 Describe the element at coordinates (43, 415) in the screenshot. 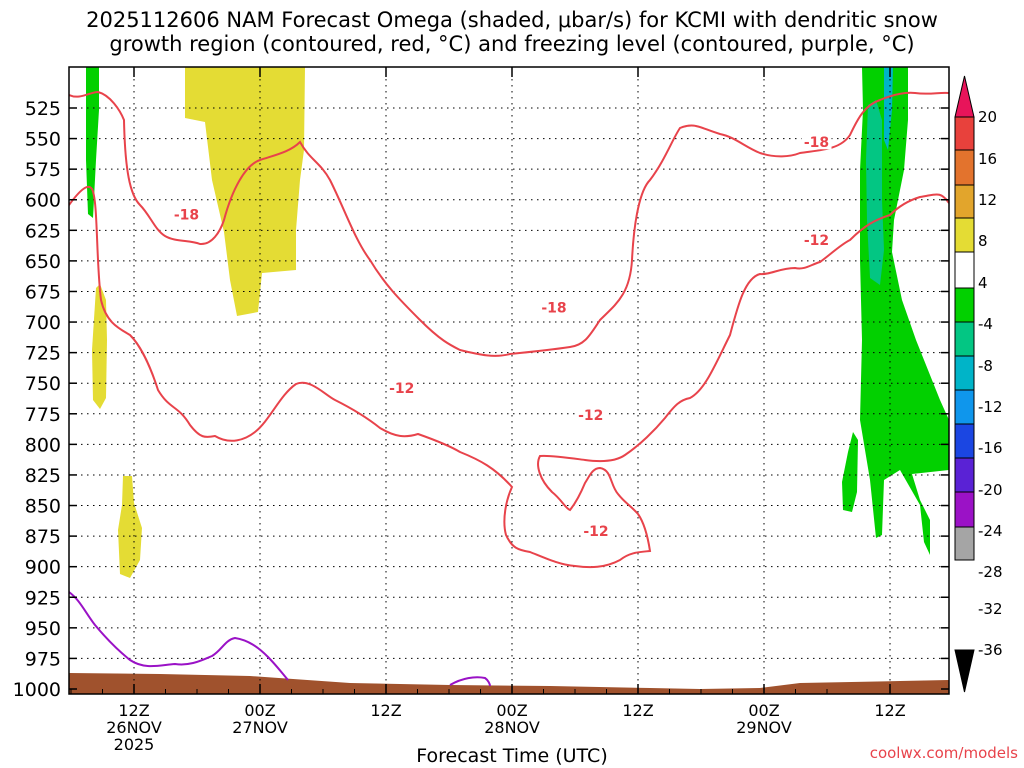

I see `y-tick-label: 775` at that location.